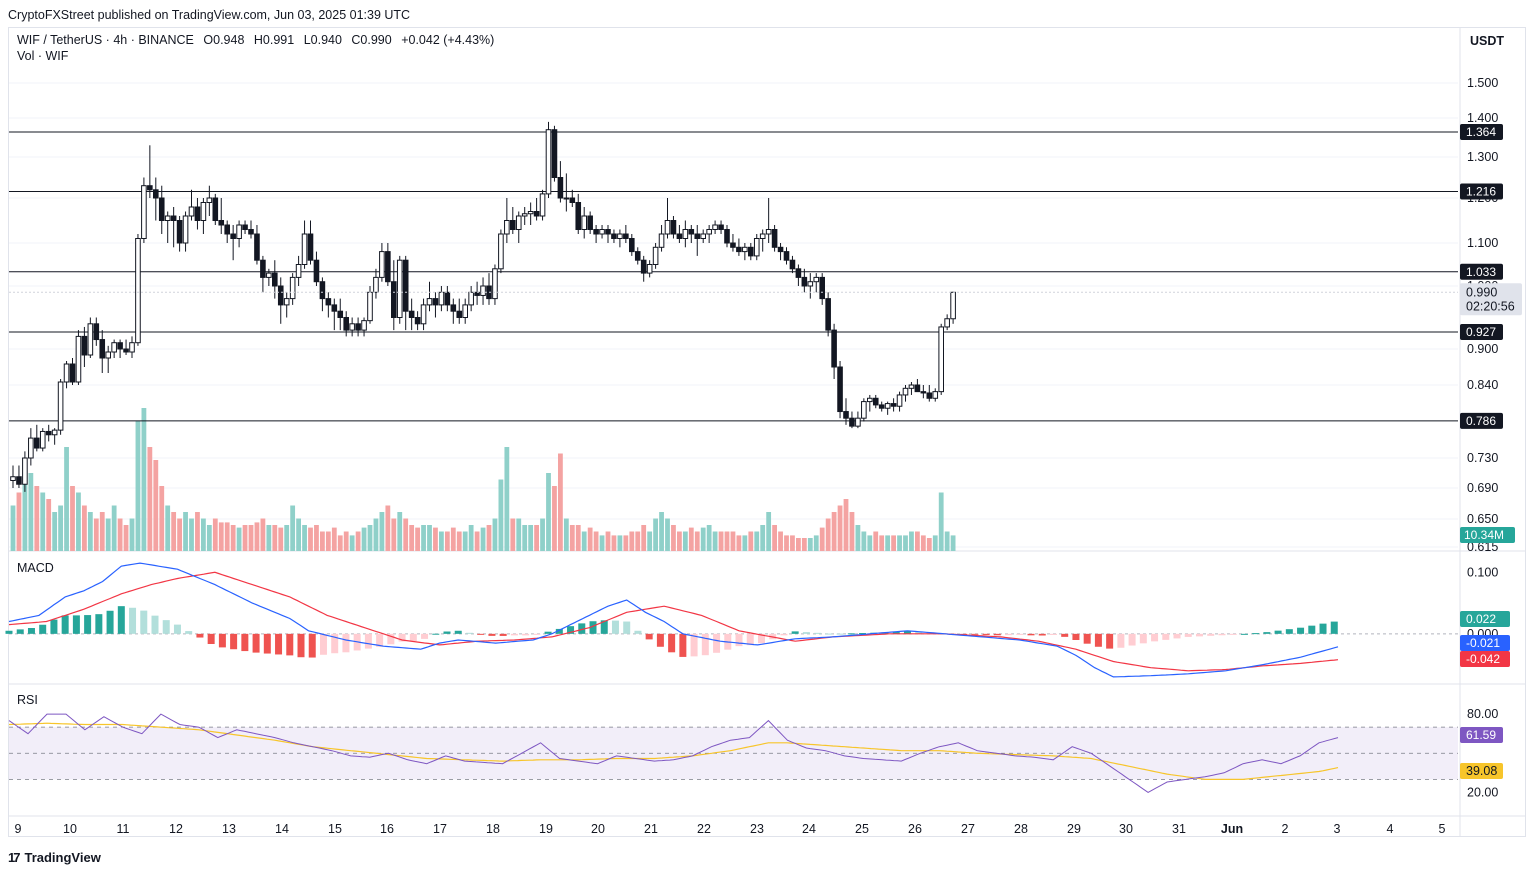 The image size is (1536, 875). I want to click on x-axis-label: 24, so click(809, 829).